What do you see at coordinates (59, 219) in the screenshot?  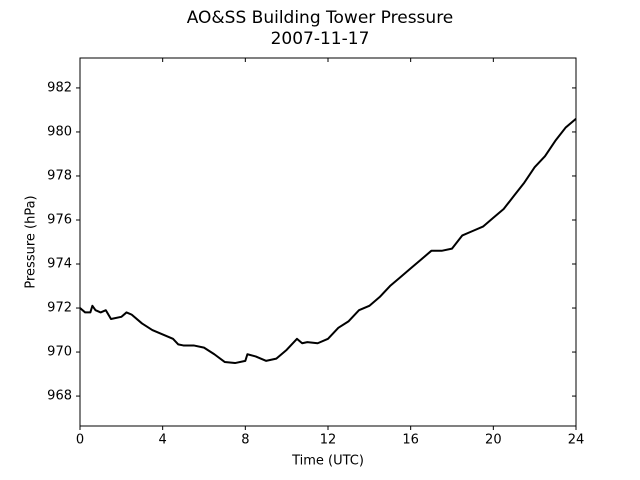 I see `y-tick-label: 976` at bounding box center [59, 219].